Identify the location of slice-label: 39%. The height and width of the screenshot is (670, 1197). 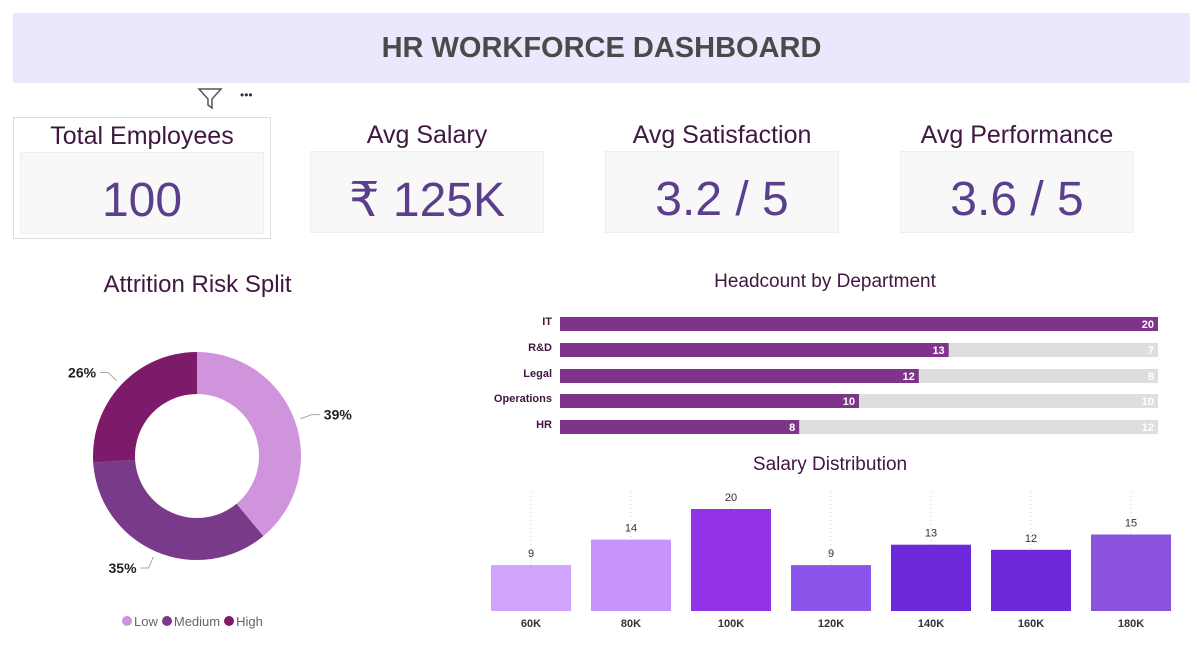
(338, 415).